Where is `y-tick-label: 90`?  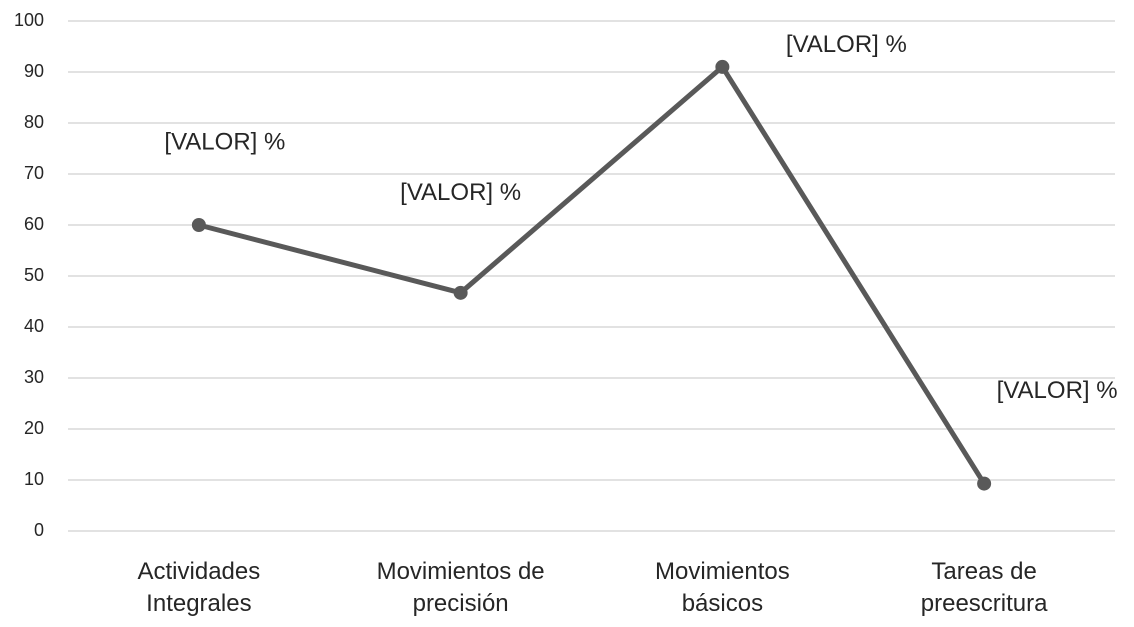 y-tick-label: 90 is located at coordinates (34, 71).